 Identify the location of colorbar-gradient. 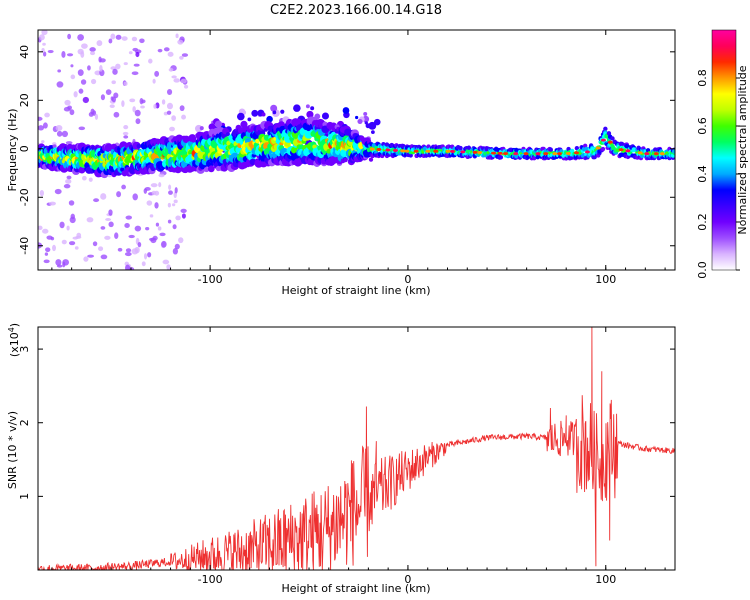
(724, 150).